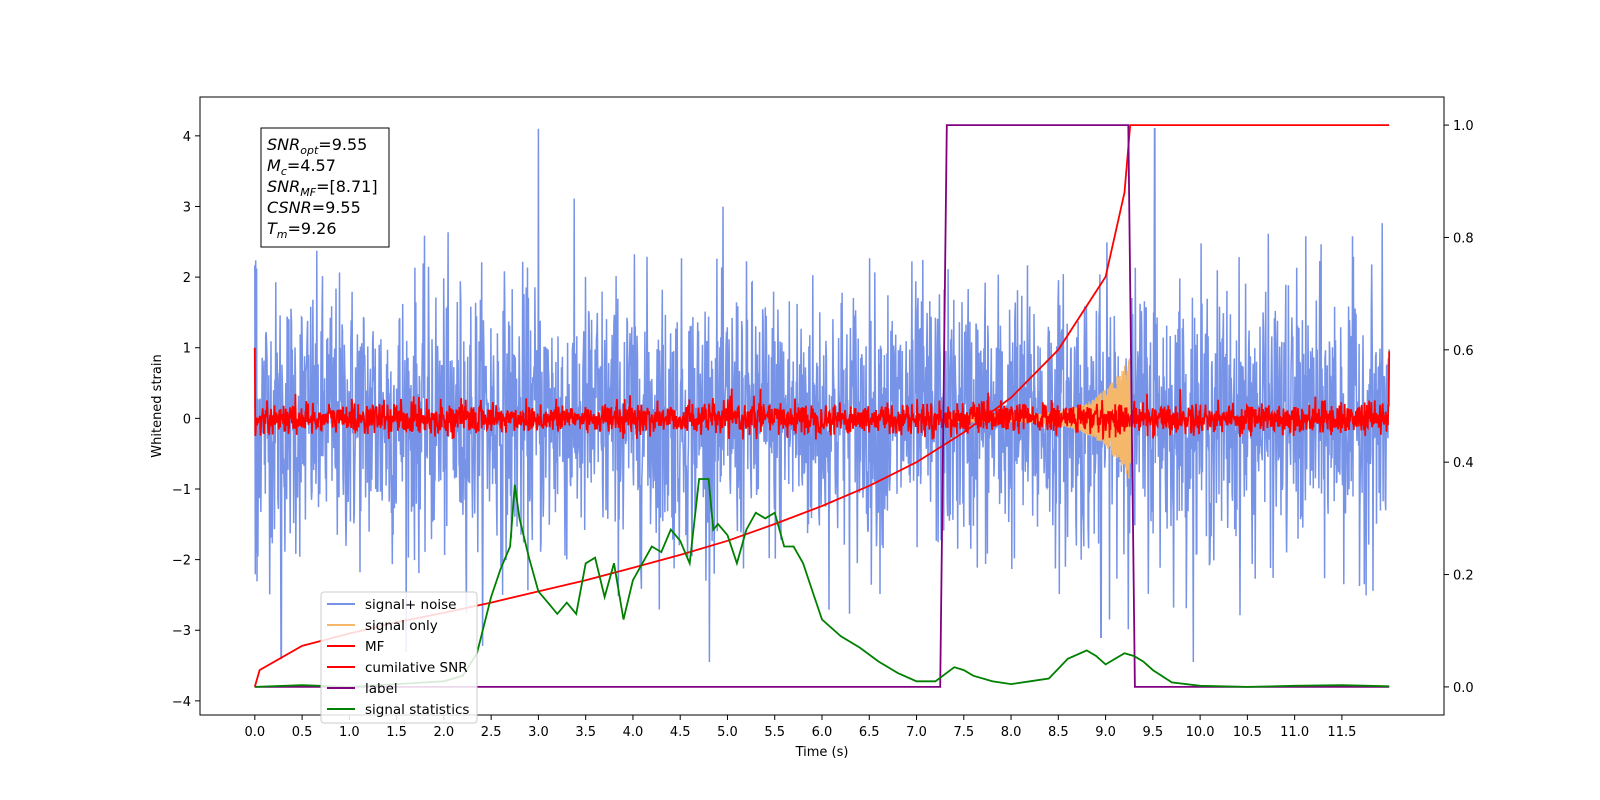  Describe the element at coordinates (444, 732) in the screenshot. I see `x-tick-label: 2.0` at that location.